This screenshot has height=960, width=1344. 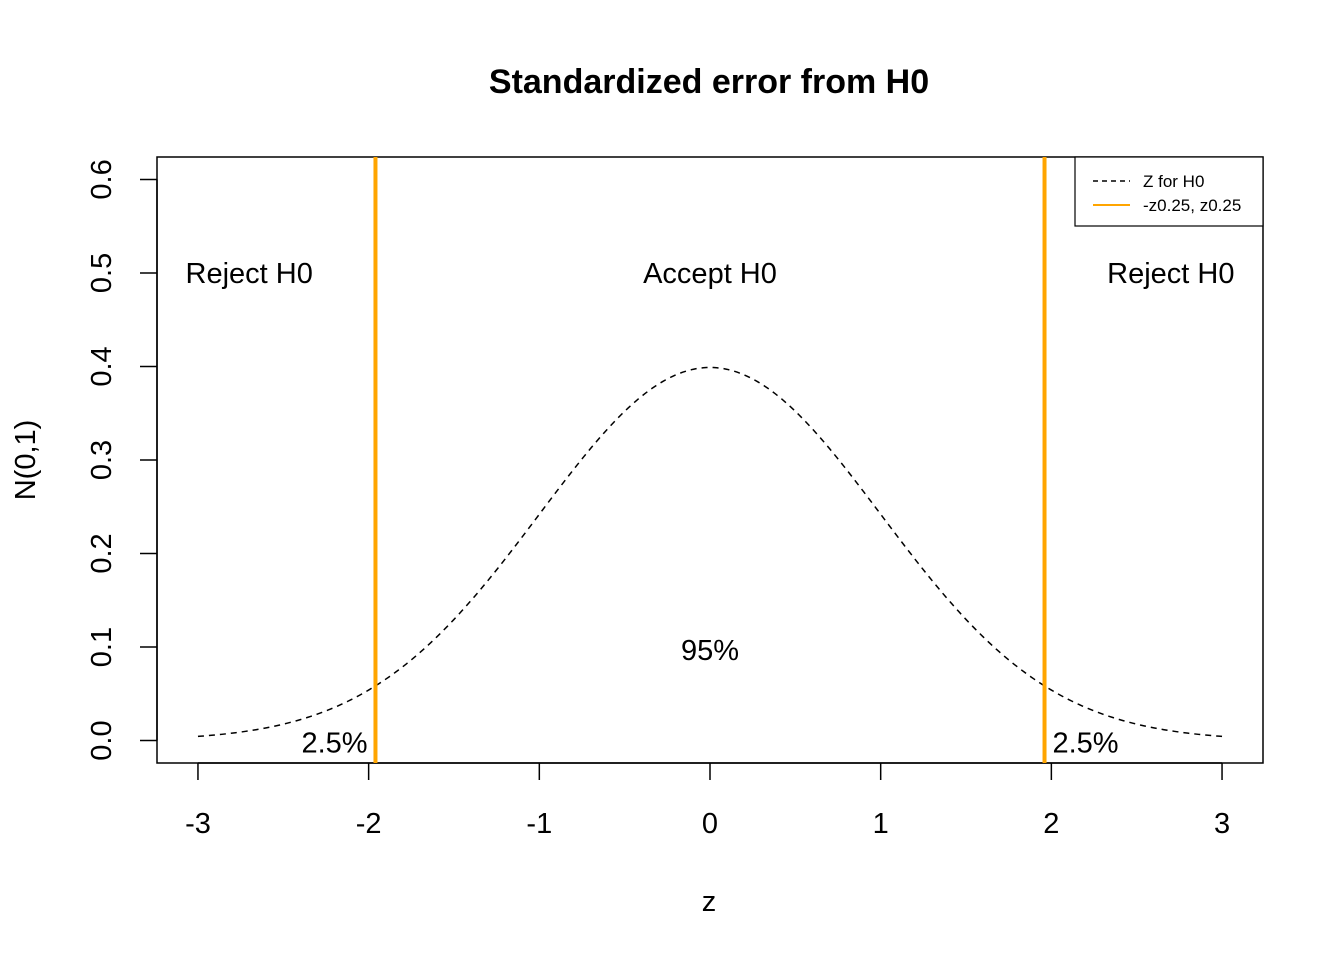 What do you see at coordinates (709, 902) in the screenshot?
I see `x-axis-label: z` at bounding box center [709, 902].